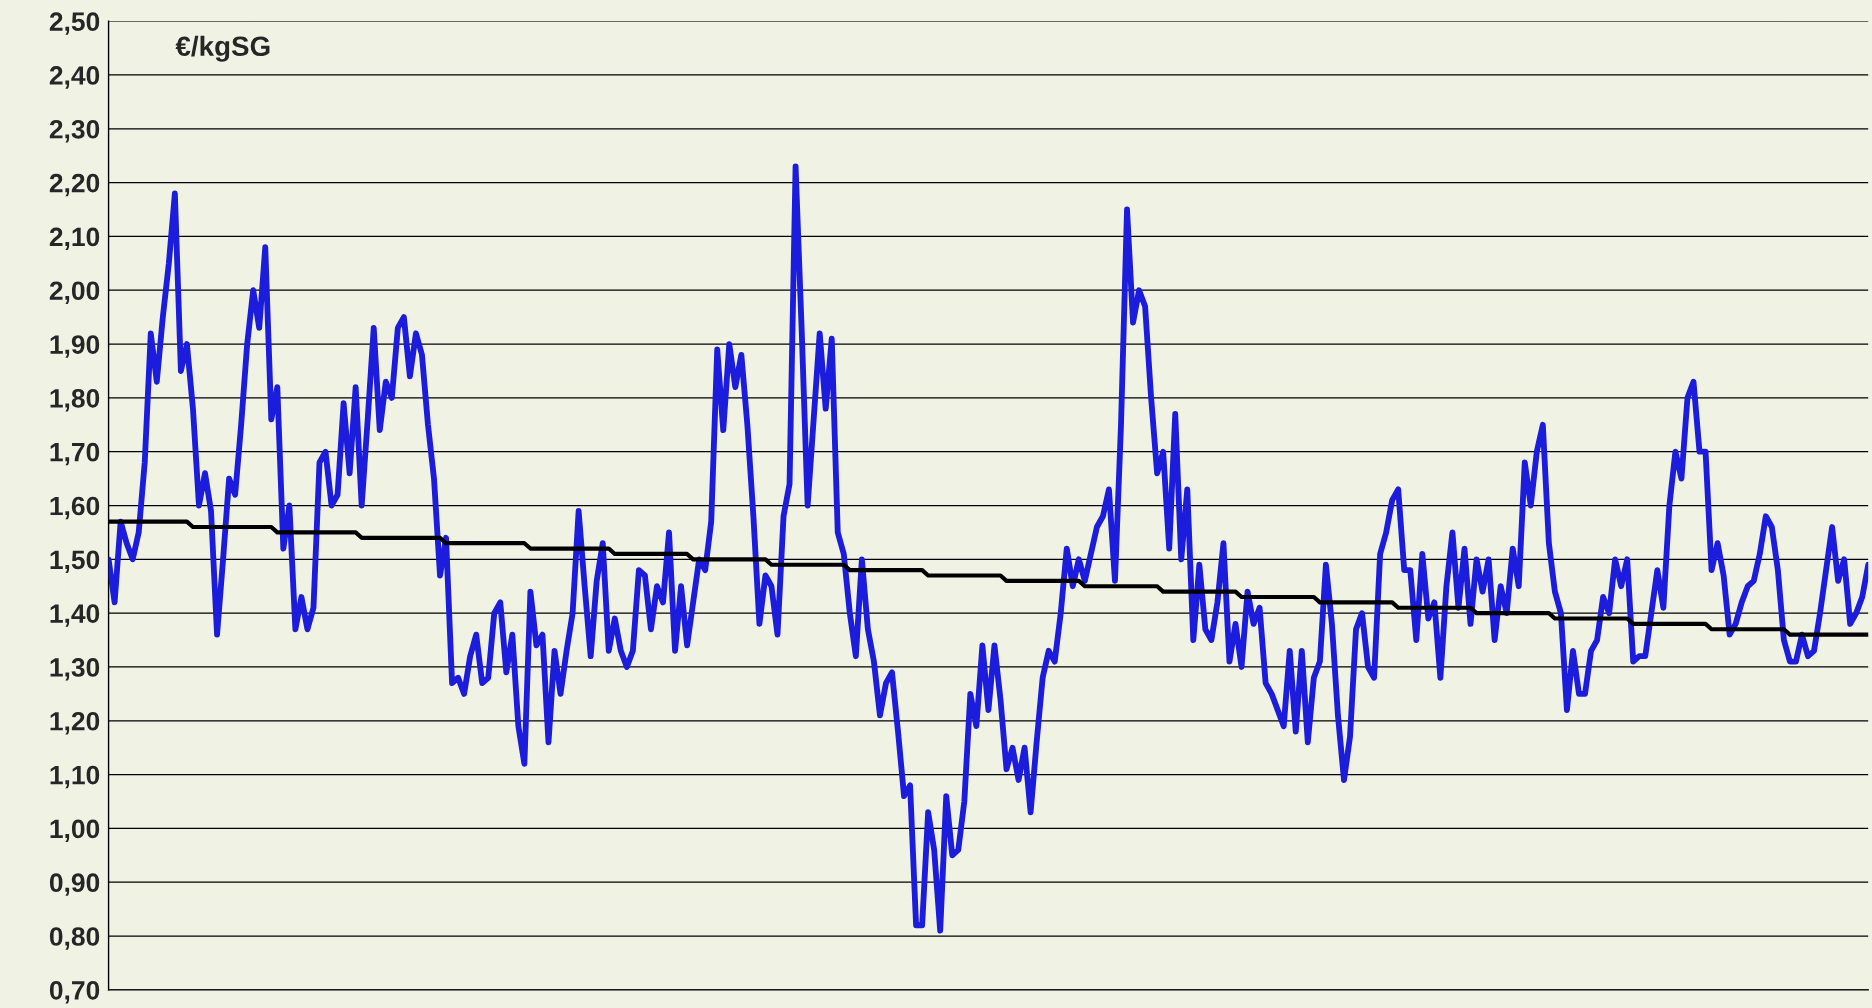 The width and height of the screenshot is (1872, 1008). I want to click on y-tick-label: 1,80, so click(75, 400).